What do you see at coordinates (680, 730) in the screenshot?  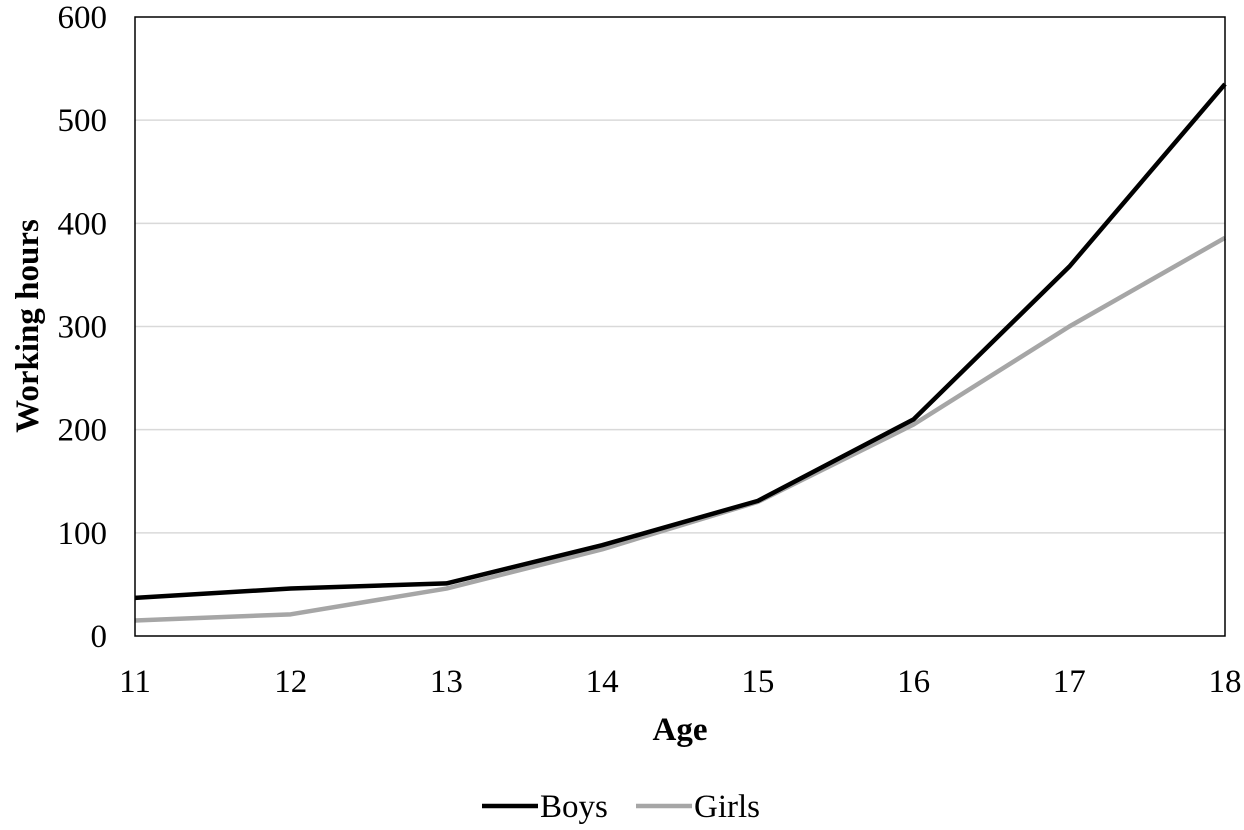 I see `x-axis-title: Age` at bounding box center [680, 730].